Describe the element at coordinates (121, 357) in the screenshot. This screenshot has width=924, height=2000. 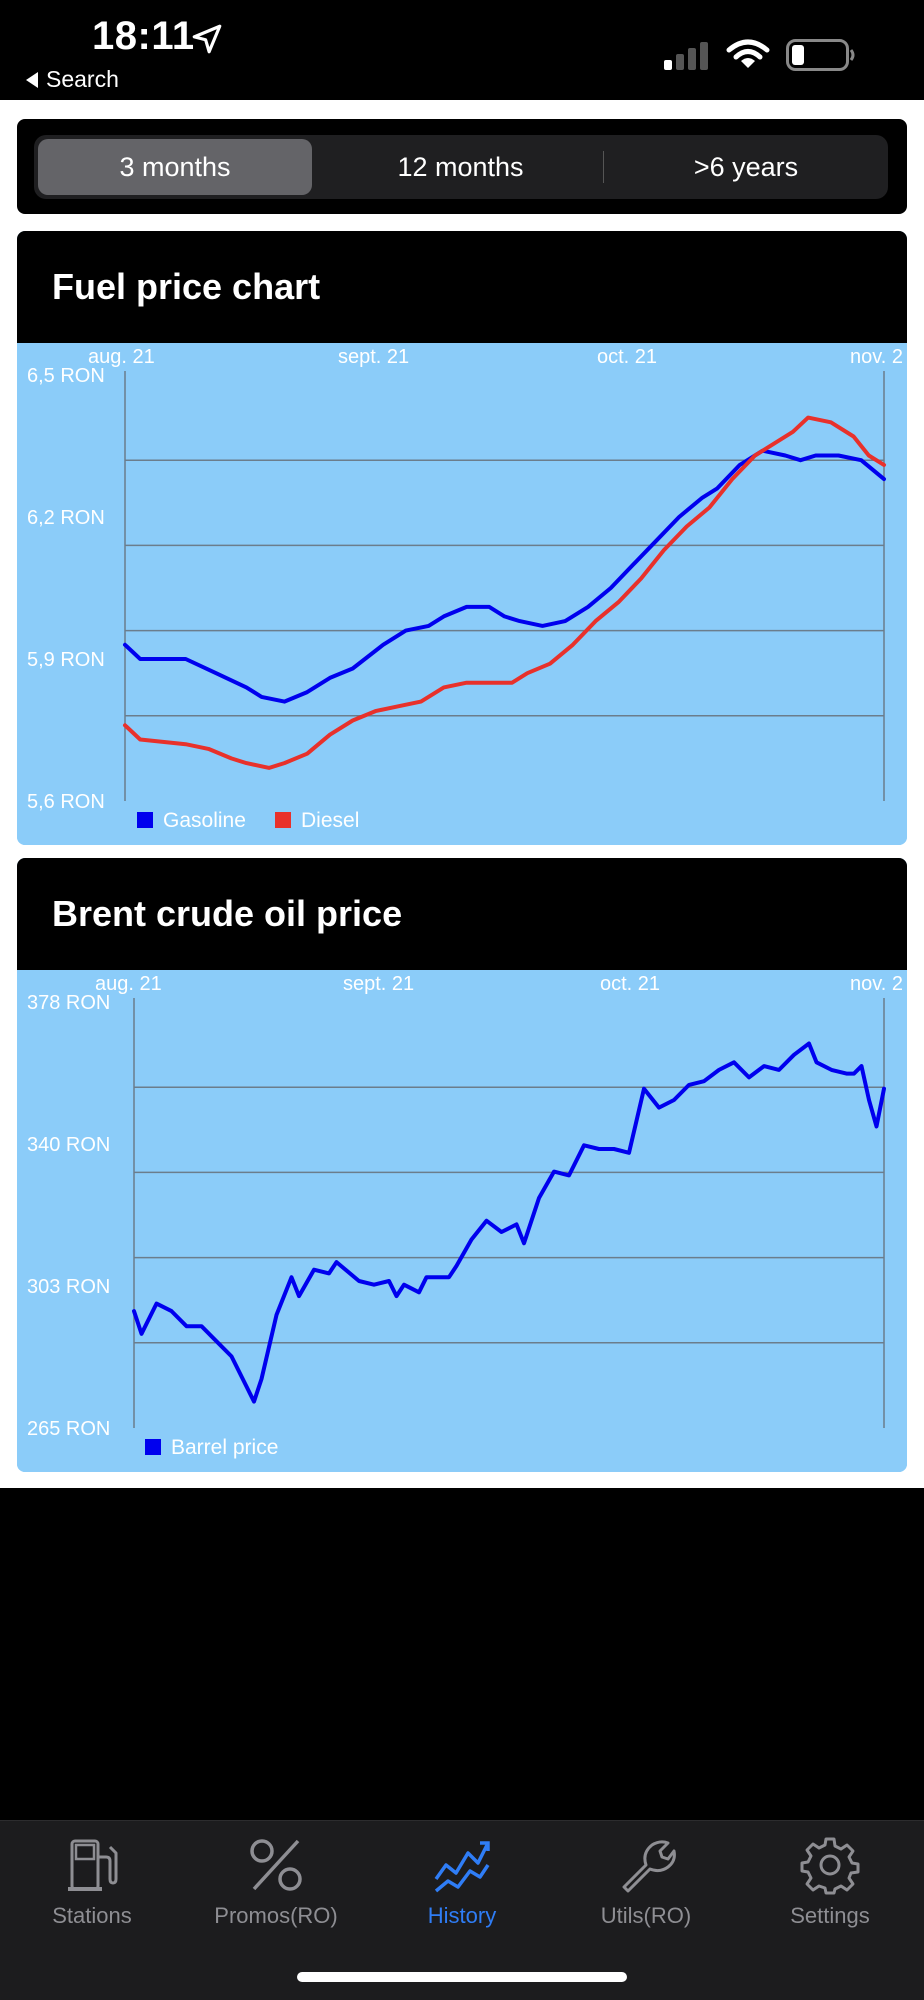
I see `fuel-x-tick-label: aug. 21` at that location.